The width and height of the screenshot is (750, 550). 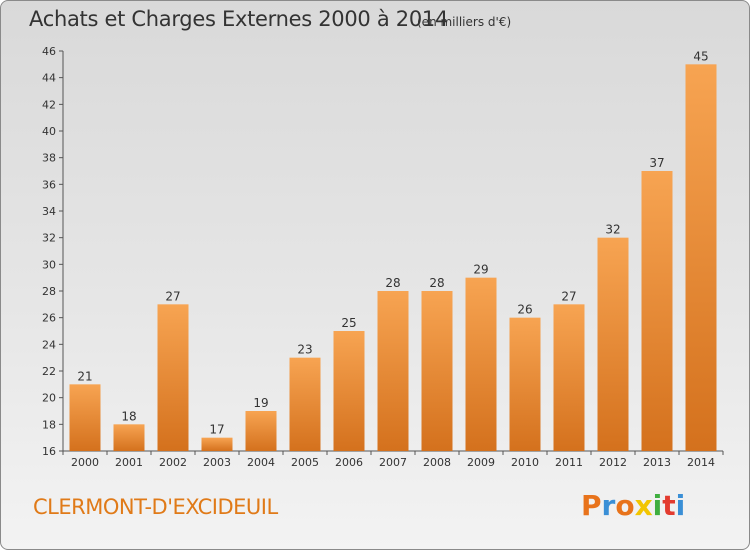 I want to click on value-label: 26, so click(x=524, y=310).